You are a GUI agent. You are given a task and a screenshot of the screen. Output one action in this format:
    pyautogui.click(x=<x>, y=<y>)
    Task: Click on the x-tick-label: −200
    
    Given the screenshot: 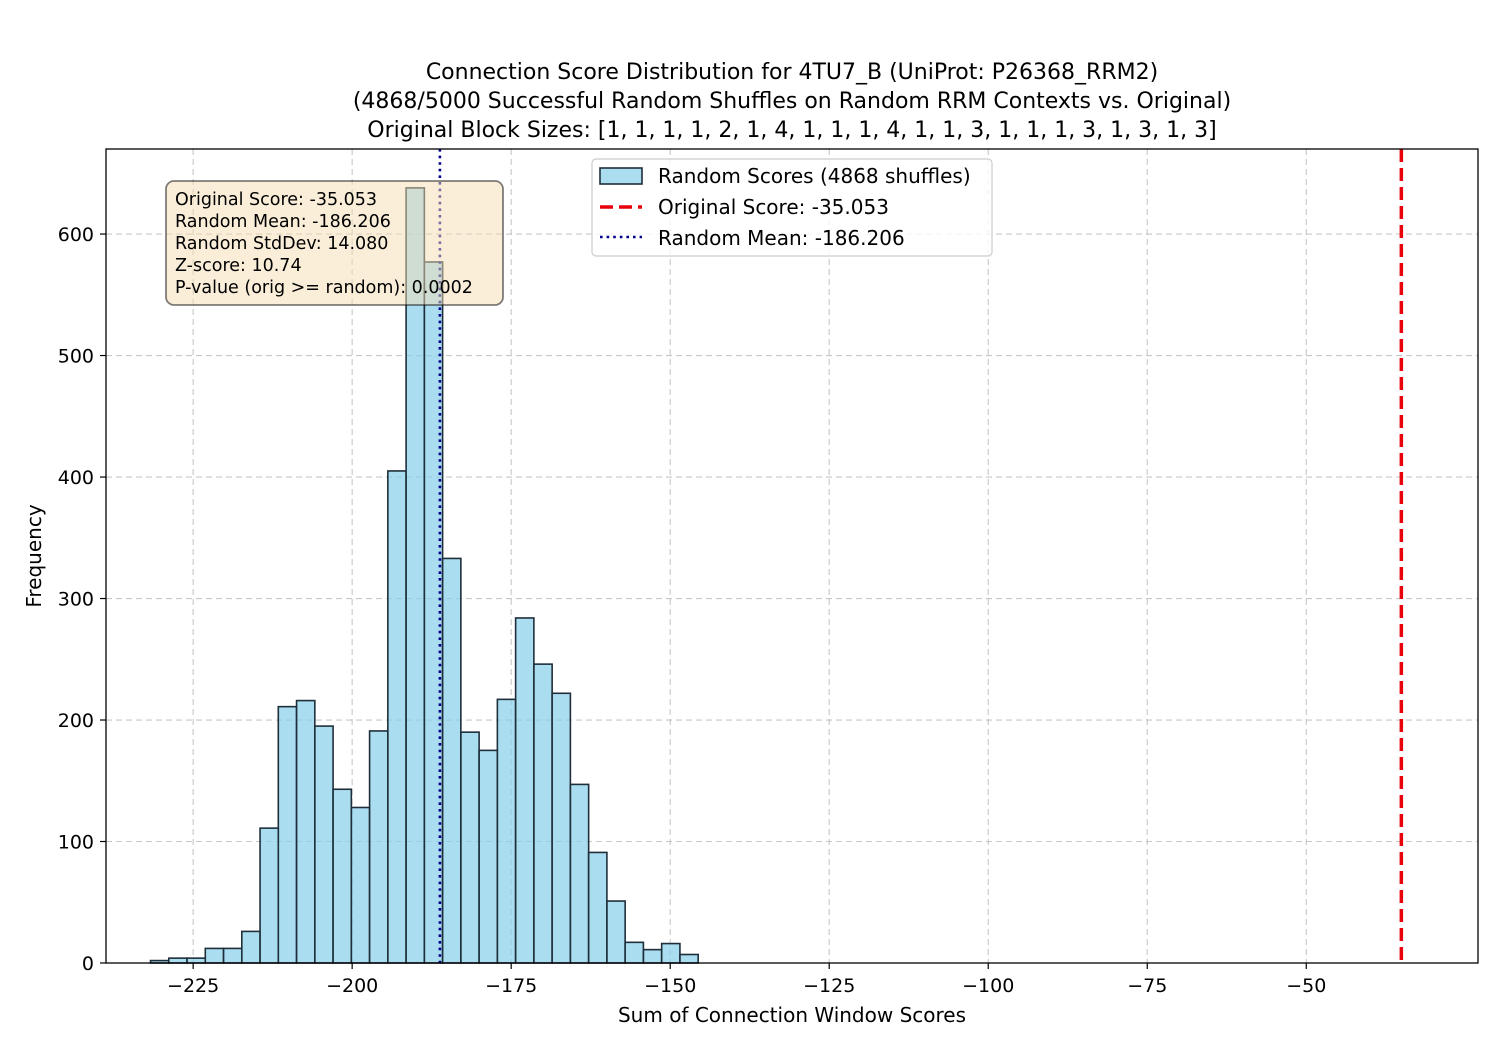 What is the action you would take?
    pyautogui.click(x=352, y=986)
    